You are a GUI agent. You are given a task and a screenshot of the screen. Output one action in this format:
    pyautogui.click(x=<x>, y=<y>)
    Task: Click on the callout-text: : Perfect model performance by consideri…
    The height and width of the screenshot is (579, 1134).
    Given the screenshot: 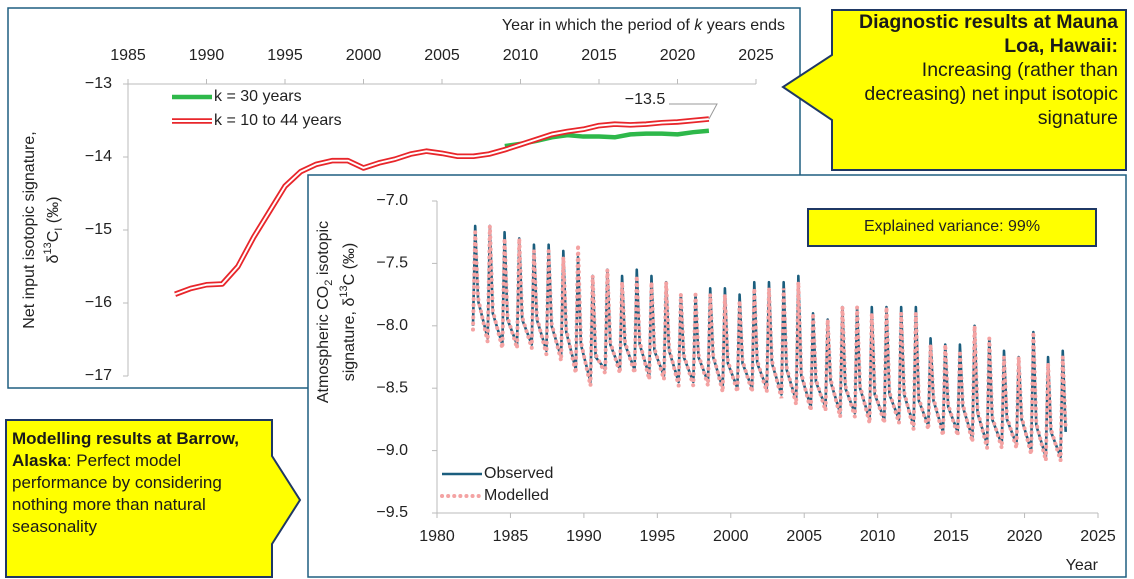 What is the action you would take?
    pyautogui.click(x=117, y=493)
    